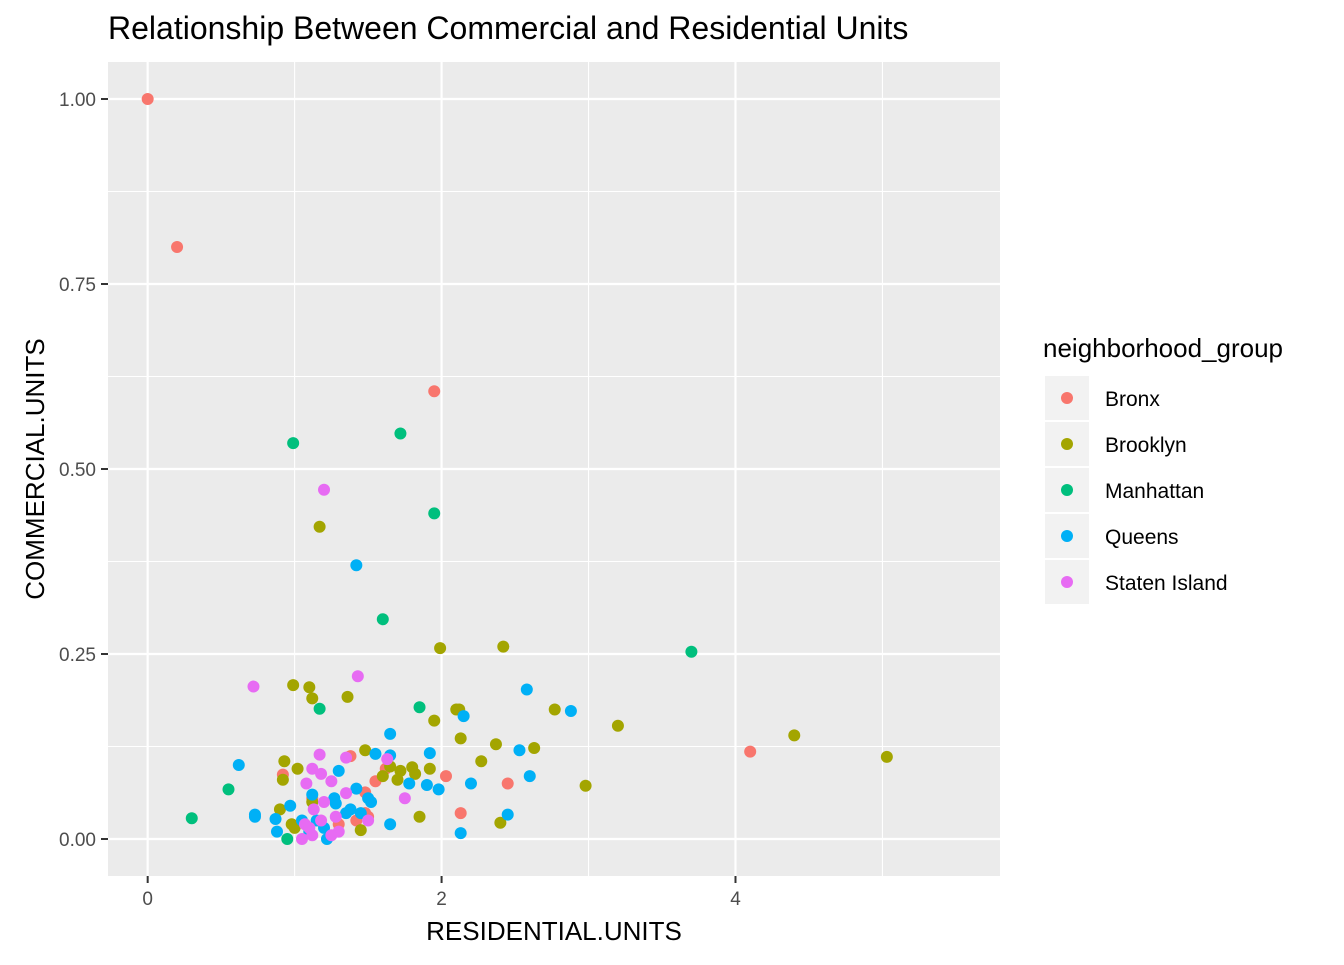  I want to click on legend-swatch-manhattan, so click(1067, 490).